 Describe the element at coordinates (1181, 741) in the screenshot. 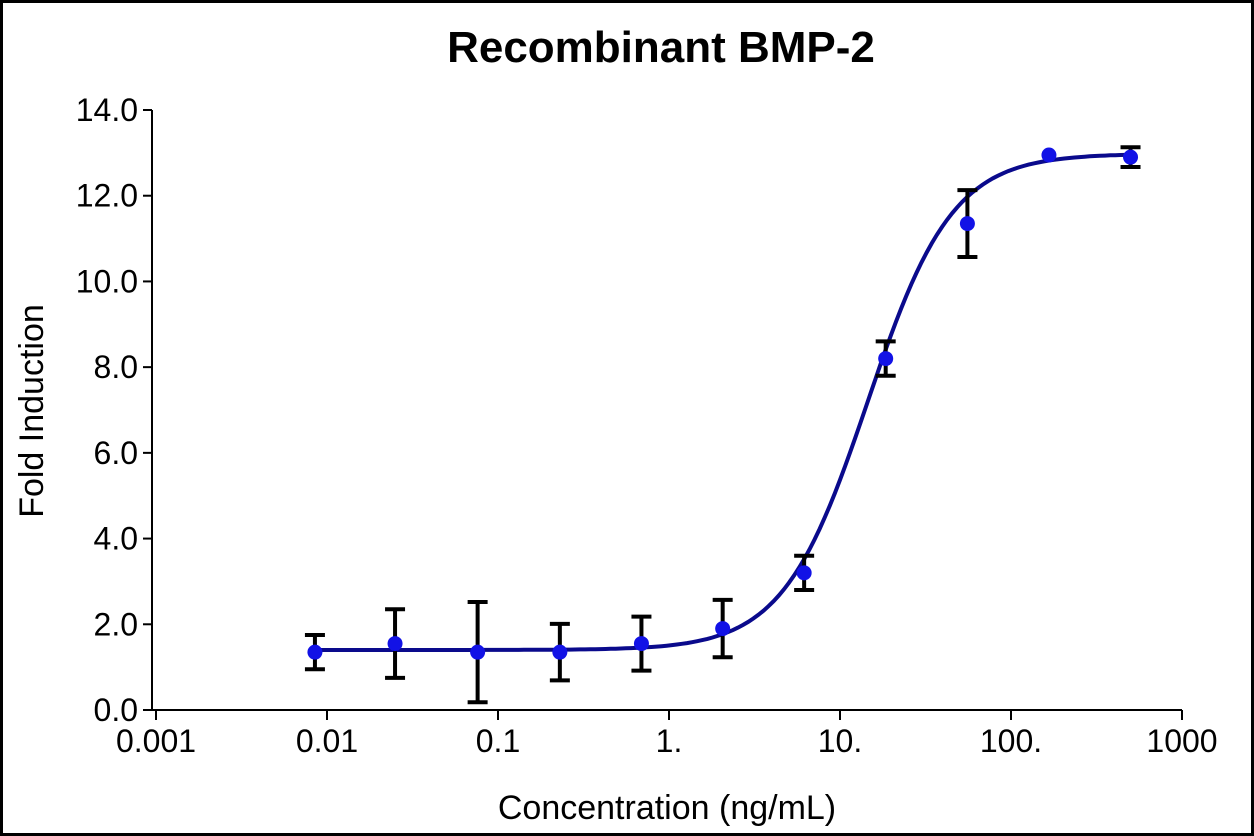

I see `x-tick-label: 1000` at that location.